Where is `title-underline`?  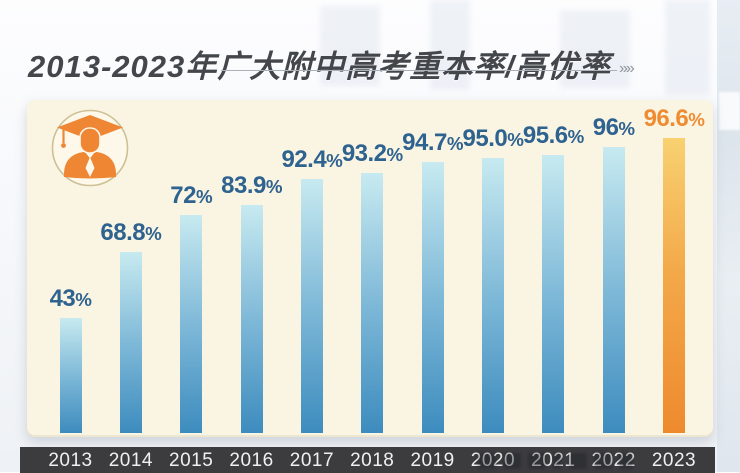 title-underline is located at coordinates (419, 70).